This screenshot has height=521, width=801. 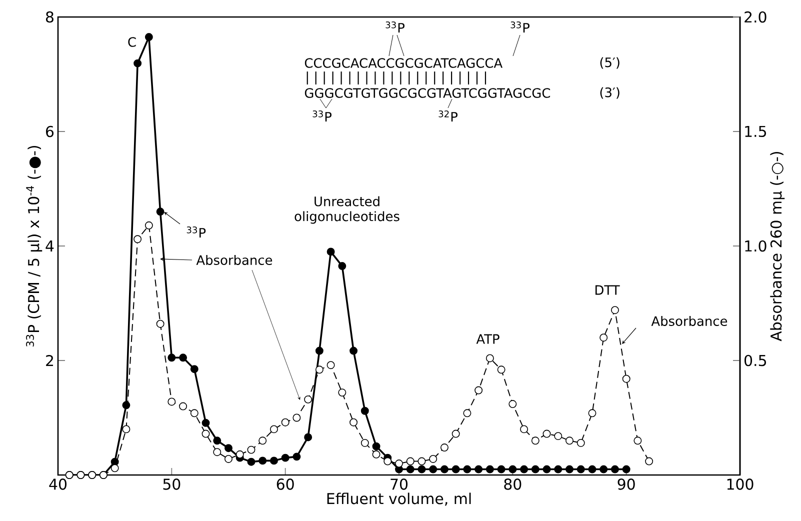 What do you see at coordinates (777, 247) in the screenshot?
I see `y2-axis-title: Absorbance 260 mµ (-○-)` at bounding box center [777, 247].